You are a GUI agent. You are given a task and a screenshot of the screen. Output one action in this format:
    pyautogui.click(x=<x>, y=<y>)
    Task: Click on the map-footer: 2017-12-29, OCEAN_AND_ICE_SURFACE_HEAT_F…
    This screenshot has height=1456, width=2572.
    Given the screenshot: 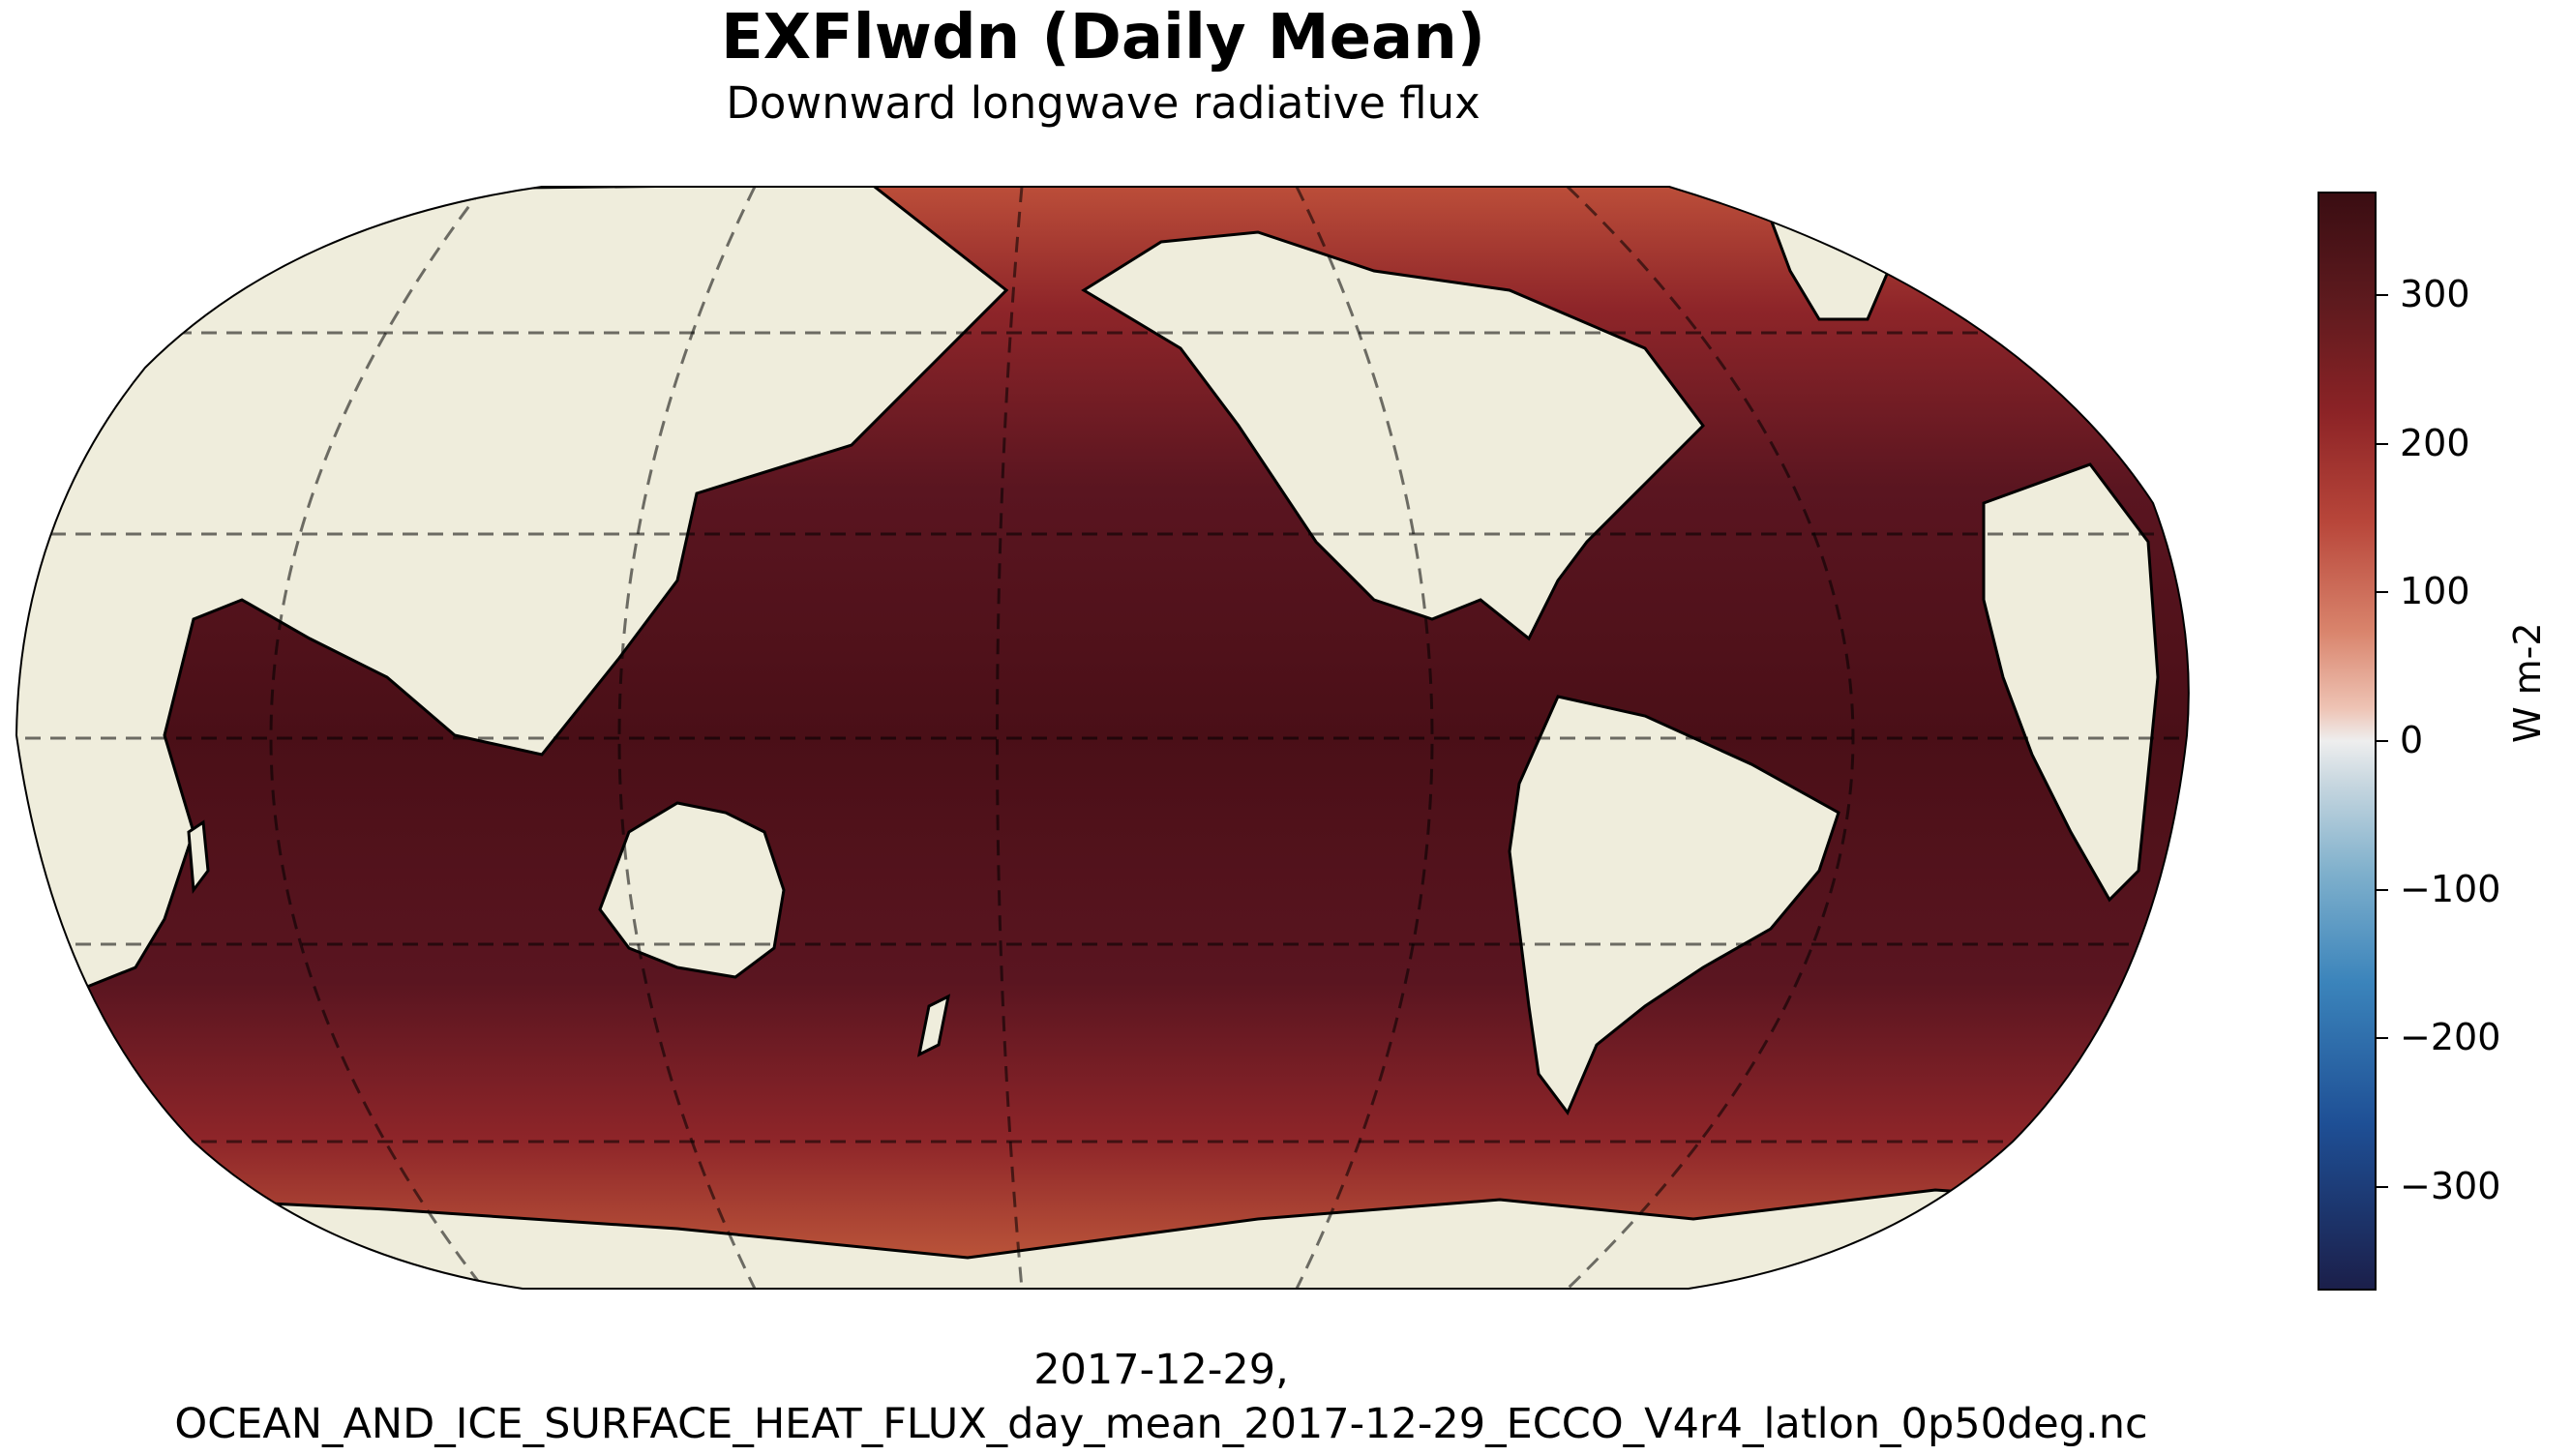 What is the action you would take?
    pyautogui.click(x=1161, y=1397)
    